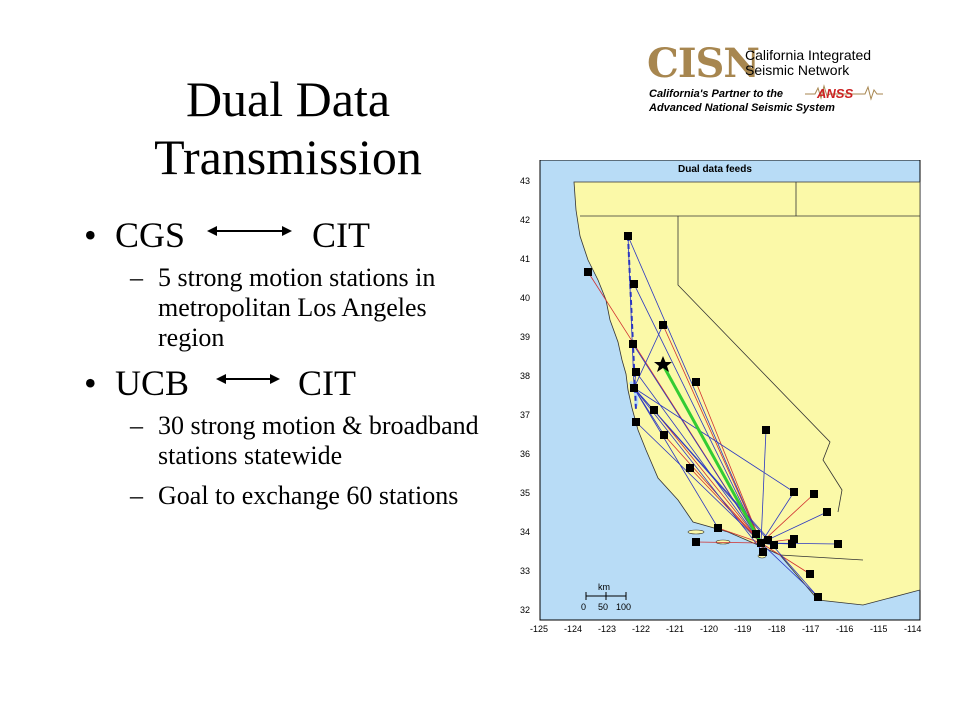 This screenshot has width=960, height=720. What do you see at coordinates (878, 629) in the screenshot?
I see `lon-label: -115` at bounding box center [878, 629].